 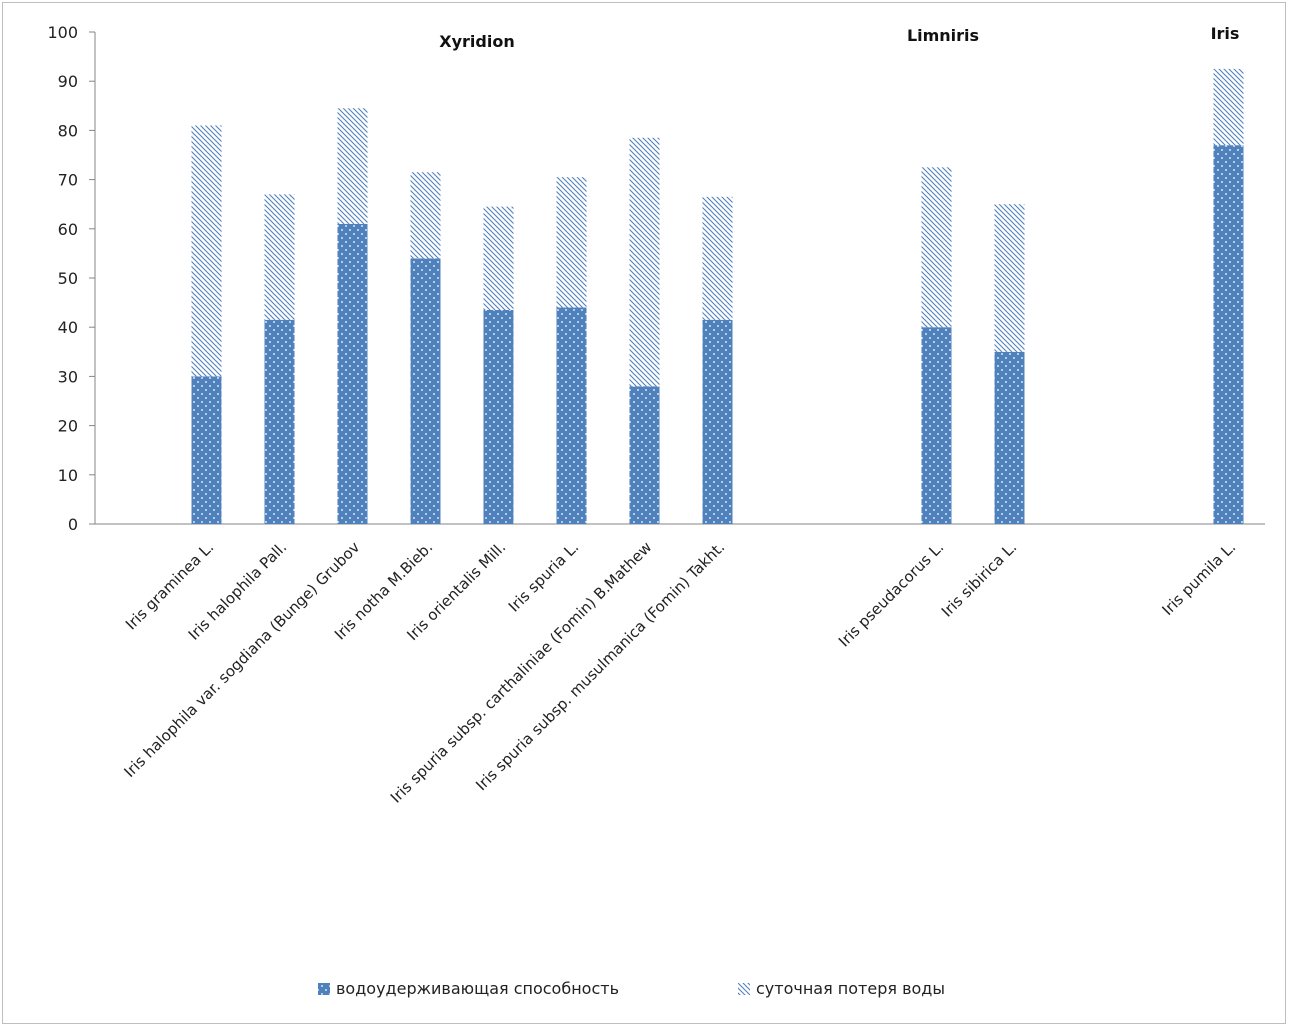 What do you see at coordinates (68, 278) in the screenshot?
I see `y-tick-label: 50` at bounding box center [68, 278].